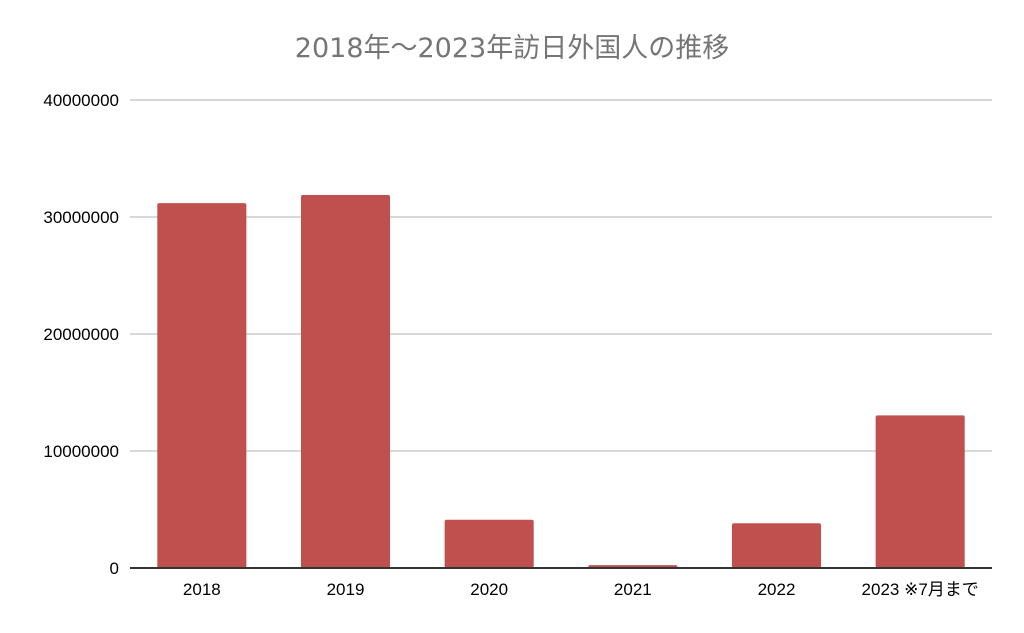  What do you see at coordinates (776, 545) in the screenshot?
I see `bar-2022` at bounding box center [776, 545].